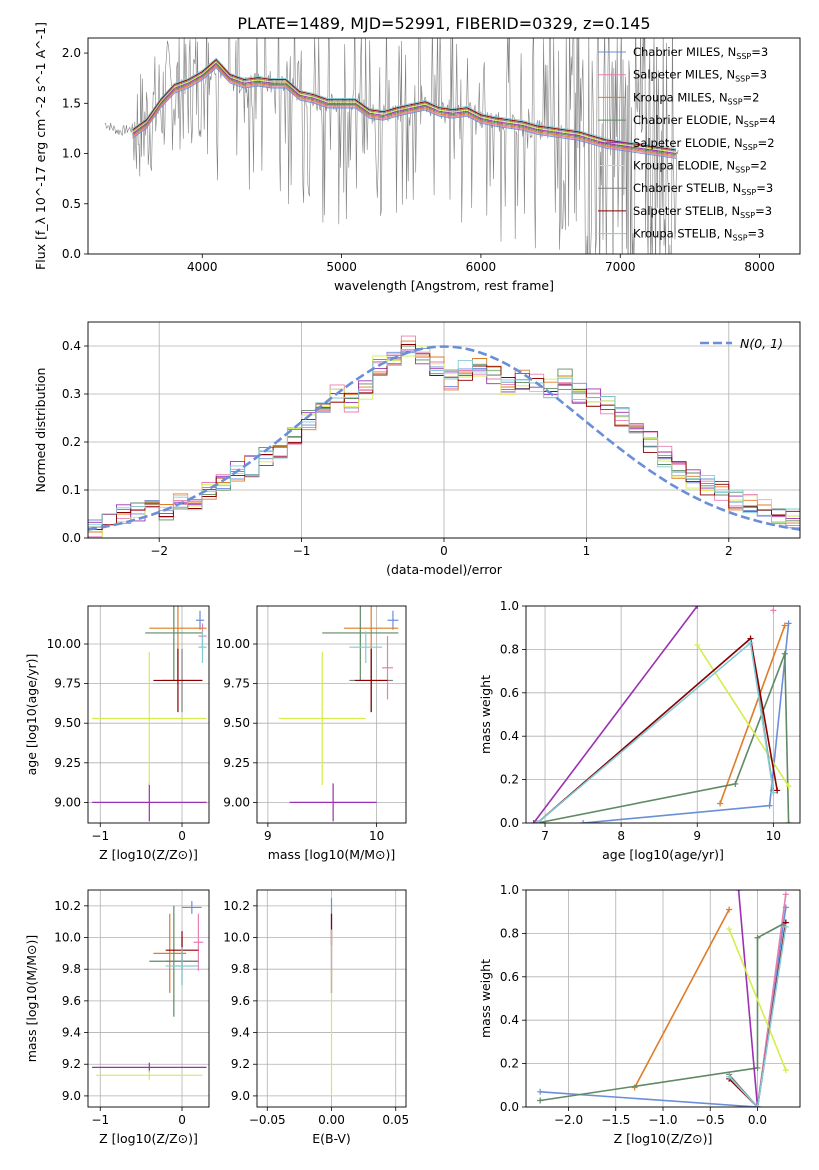 Image resolution: width=819 pixels, height=1170 pixels. What do you see at coordinates (704, 121) in the screenshot?
I see `legend-label-chabrier_elodie: Chabrier ELODIE, NSSP=4` at bounding box center [704, 121].